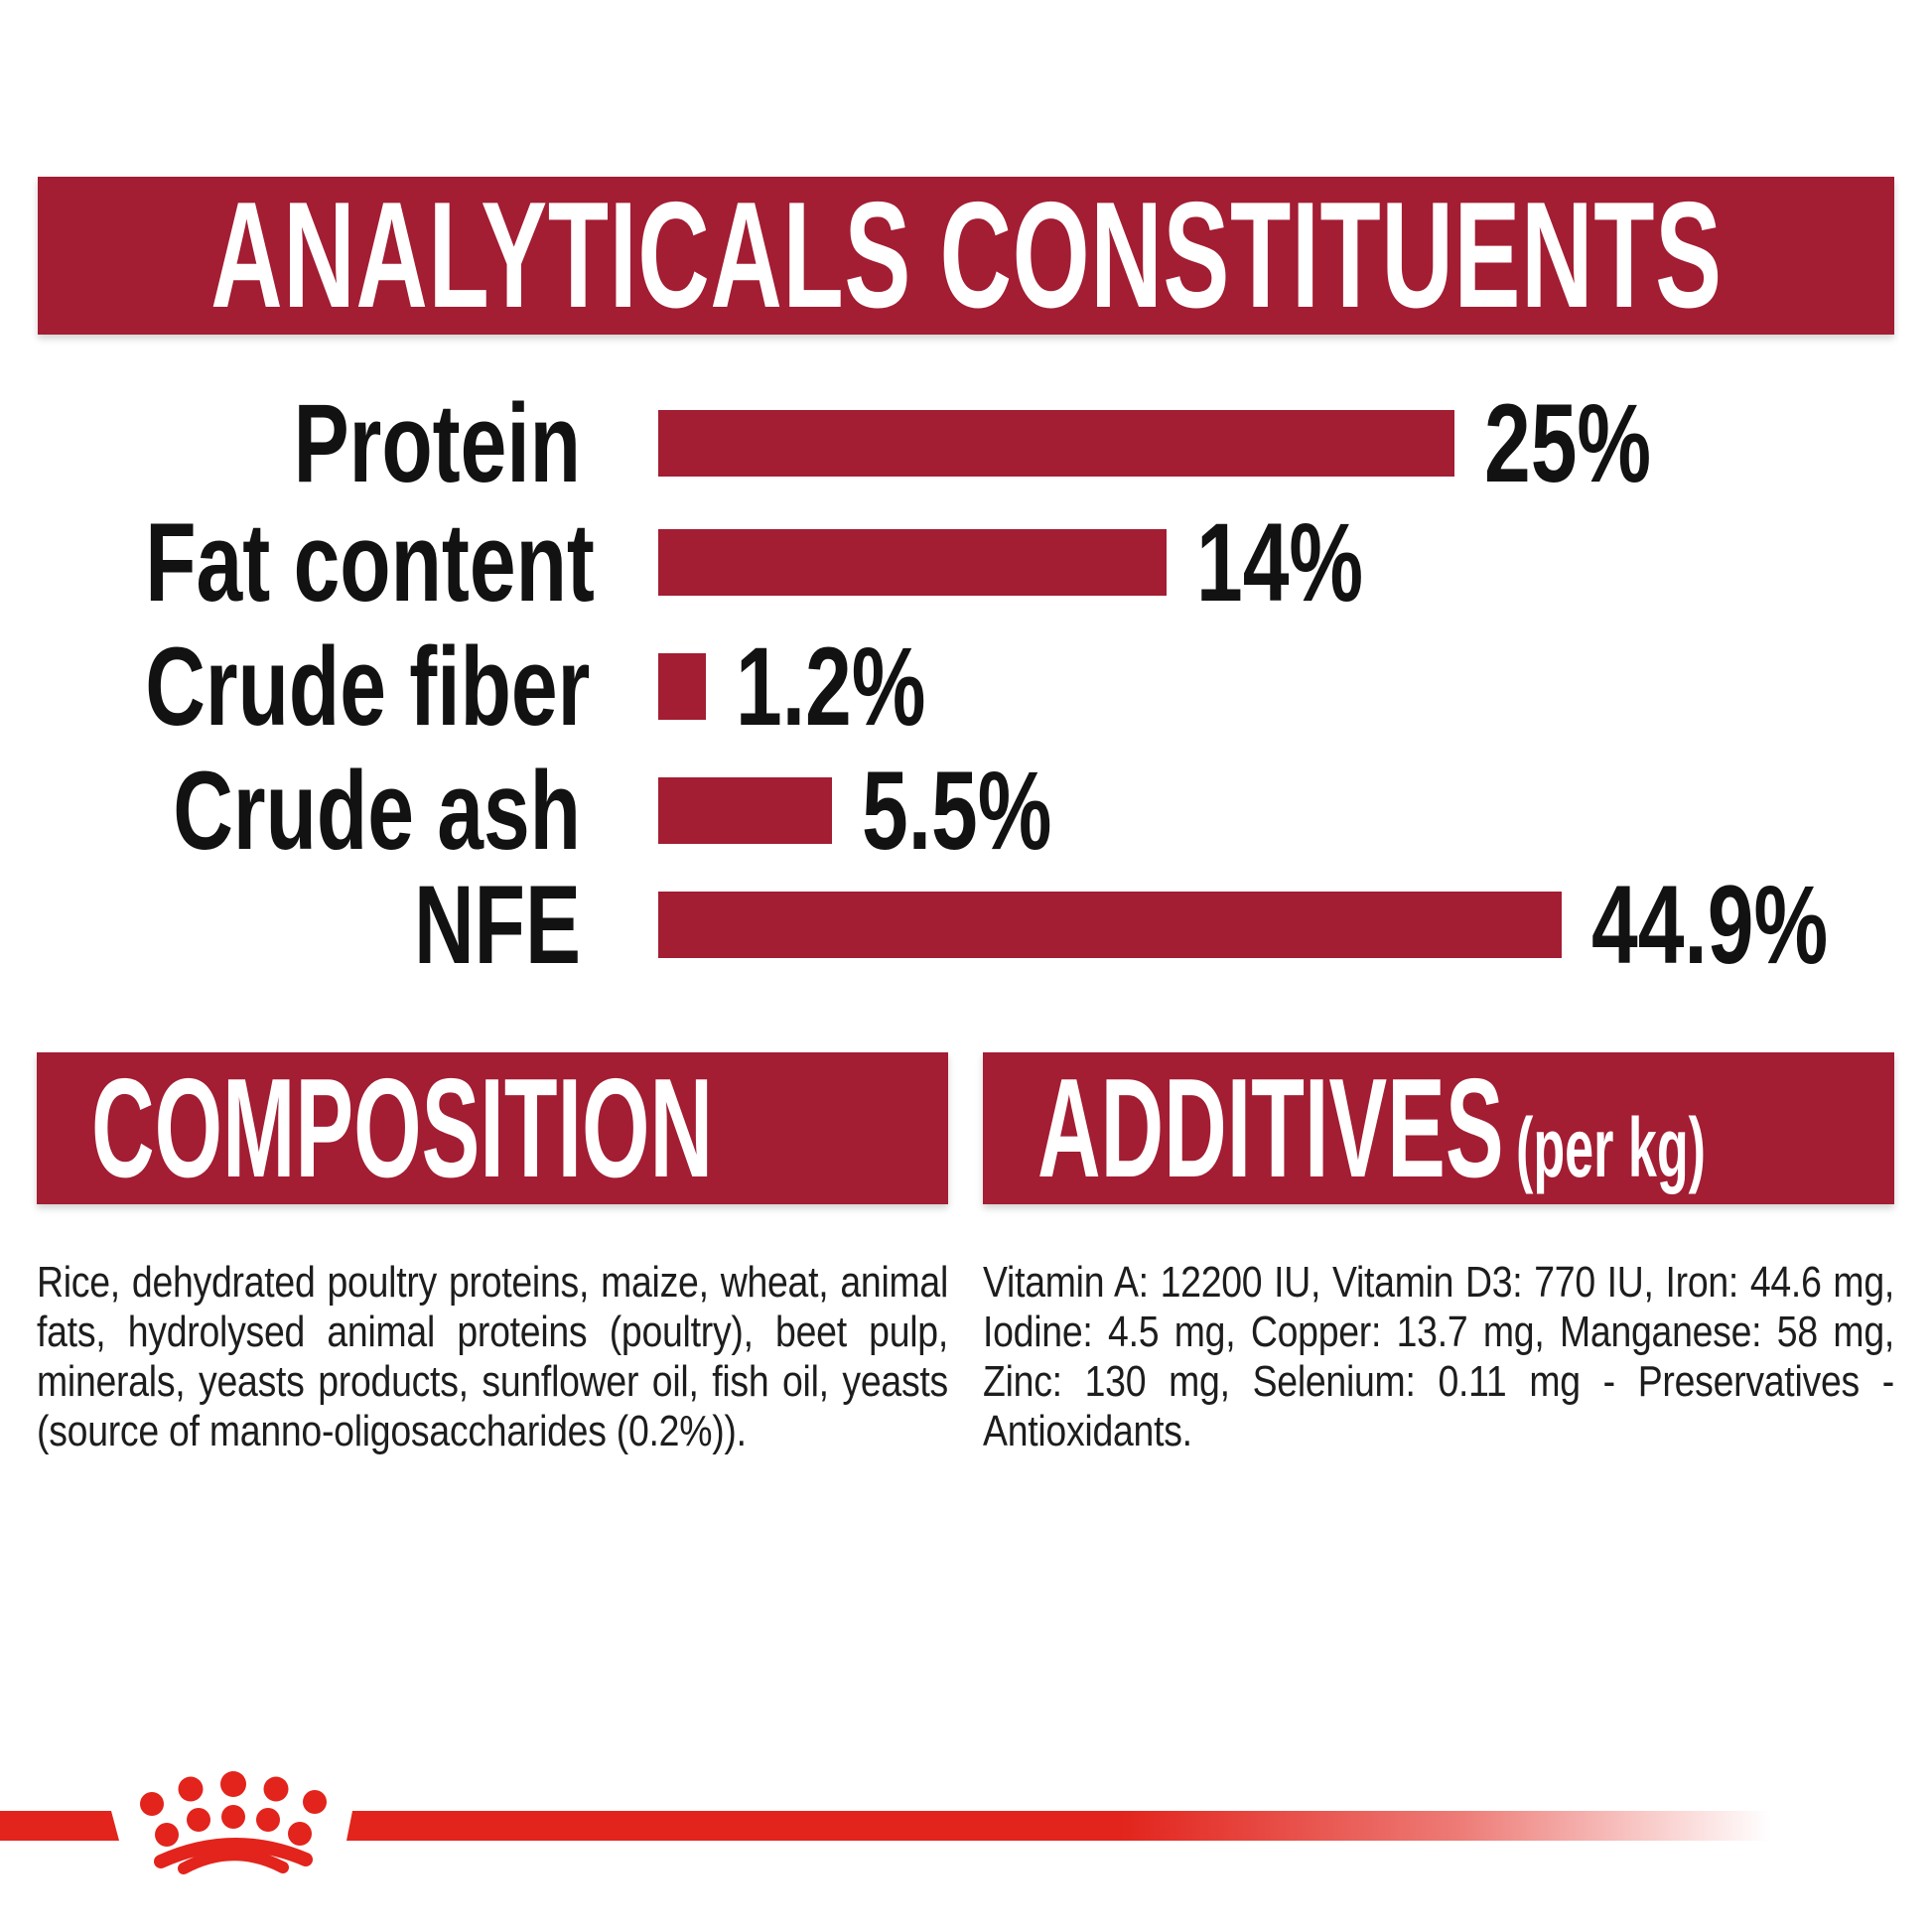 The height and width of the screenshot is (1932, 1932). Describe the element at coordinates (368, 686) in the screenshot. I see `chart-category-label: Crude fiber` at that location.